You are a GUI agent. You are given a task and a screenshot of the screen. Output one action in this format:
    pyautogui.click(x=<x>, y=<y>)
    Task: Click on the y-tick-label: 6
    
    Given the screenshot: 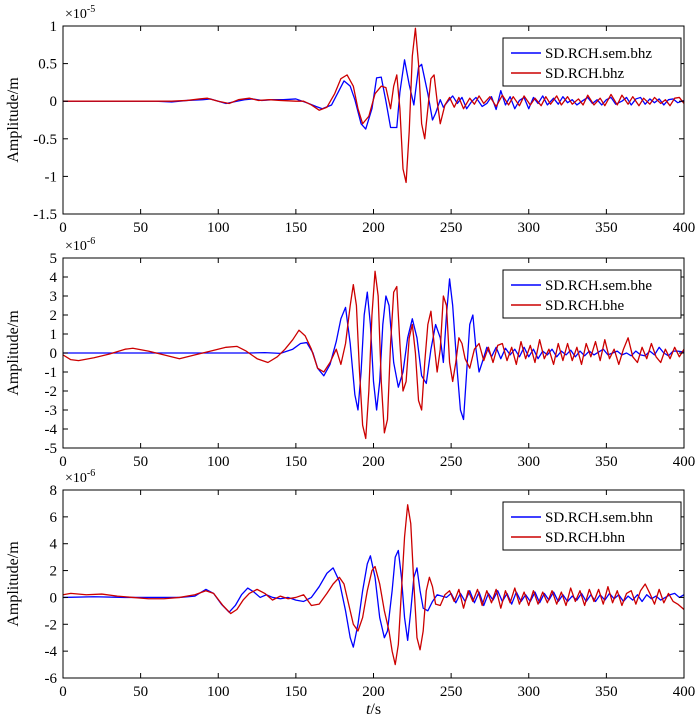 What is the action you would take?
    pyautogui.click(x=54, y=518)
    